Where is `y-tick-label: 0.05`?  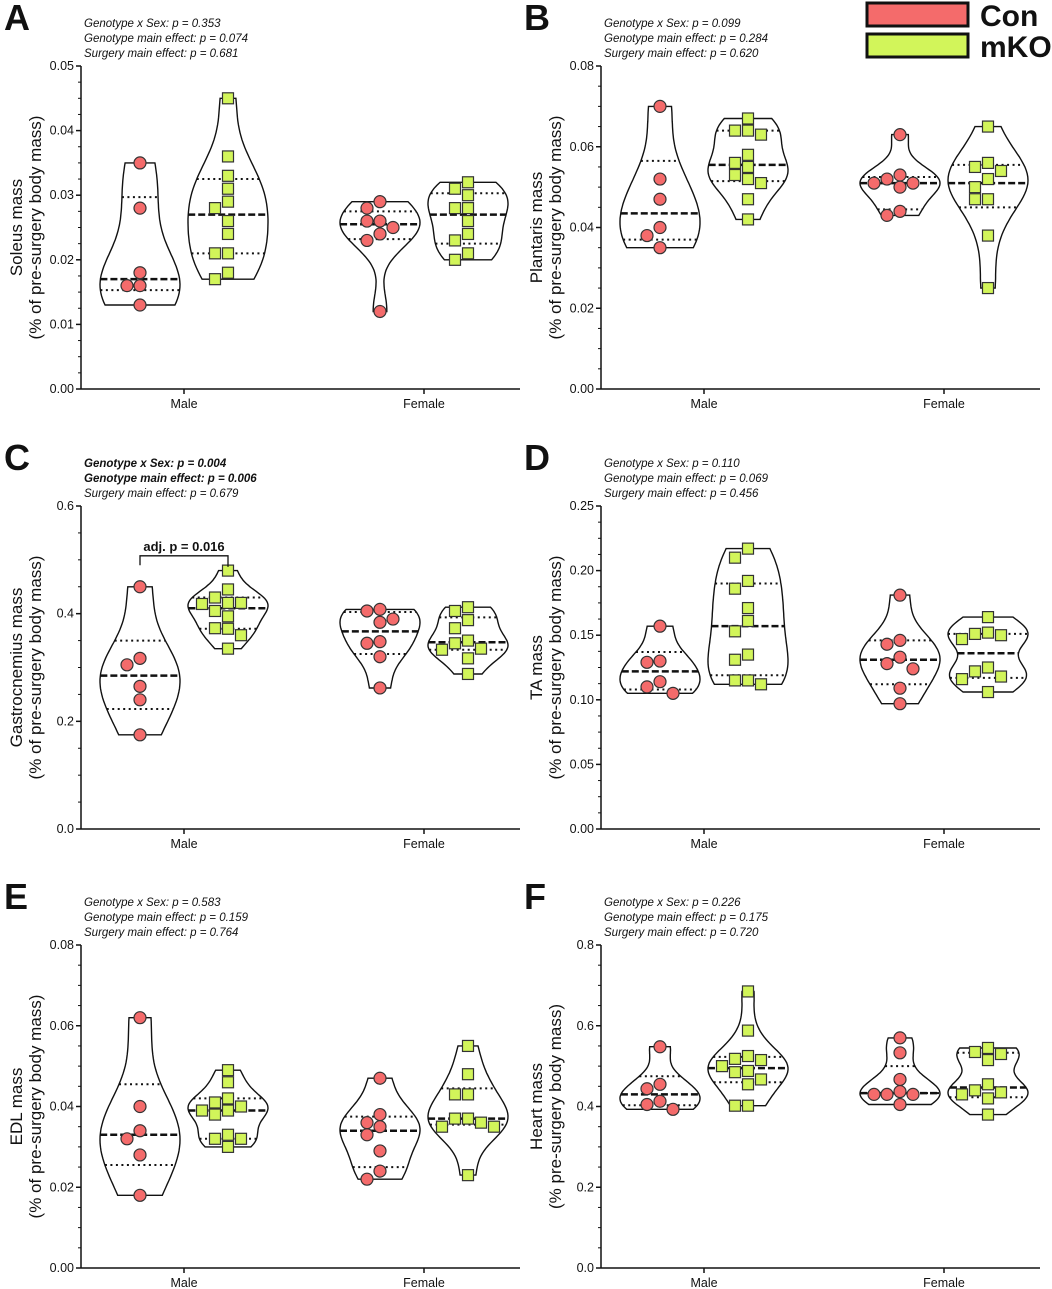 y-tick-label: 0.05 is located at coordinates (582, 764).